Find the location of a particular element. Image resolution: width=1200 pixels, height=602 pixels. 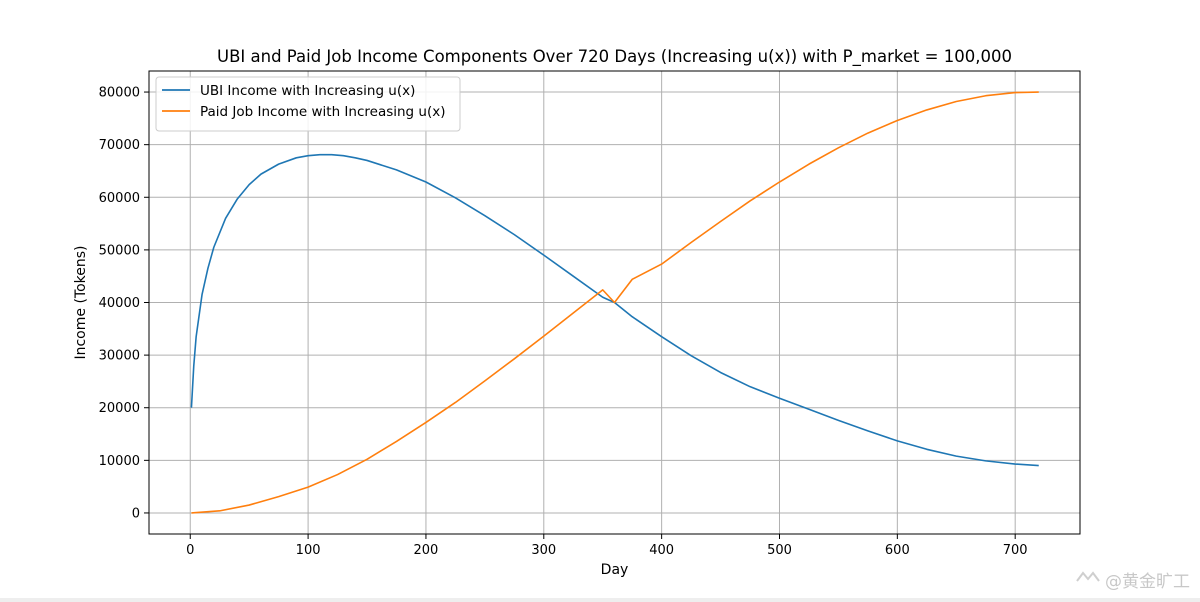

watermark: @黄金旷工 is located at coordinates (1132, 579).